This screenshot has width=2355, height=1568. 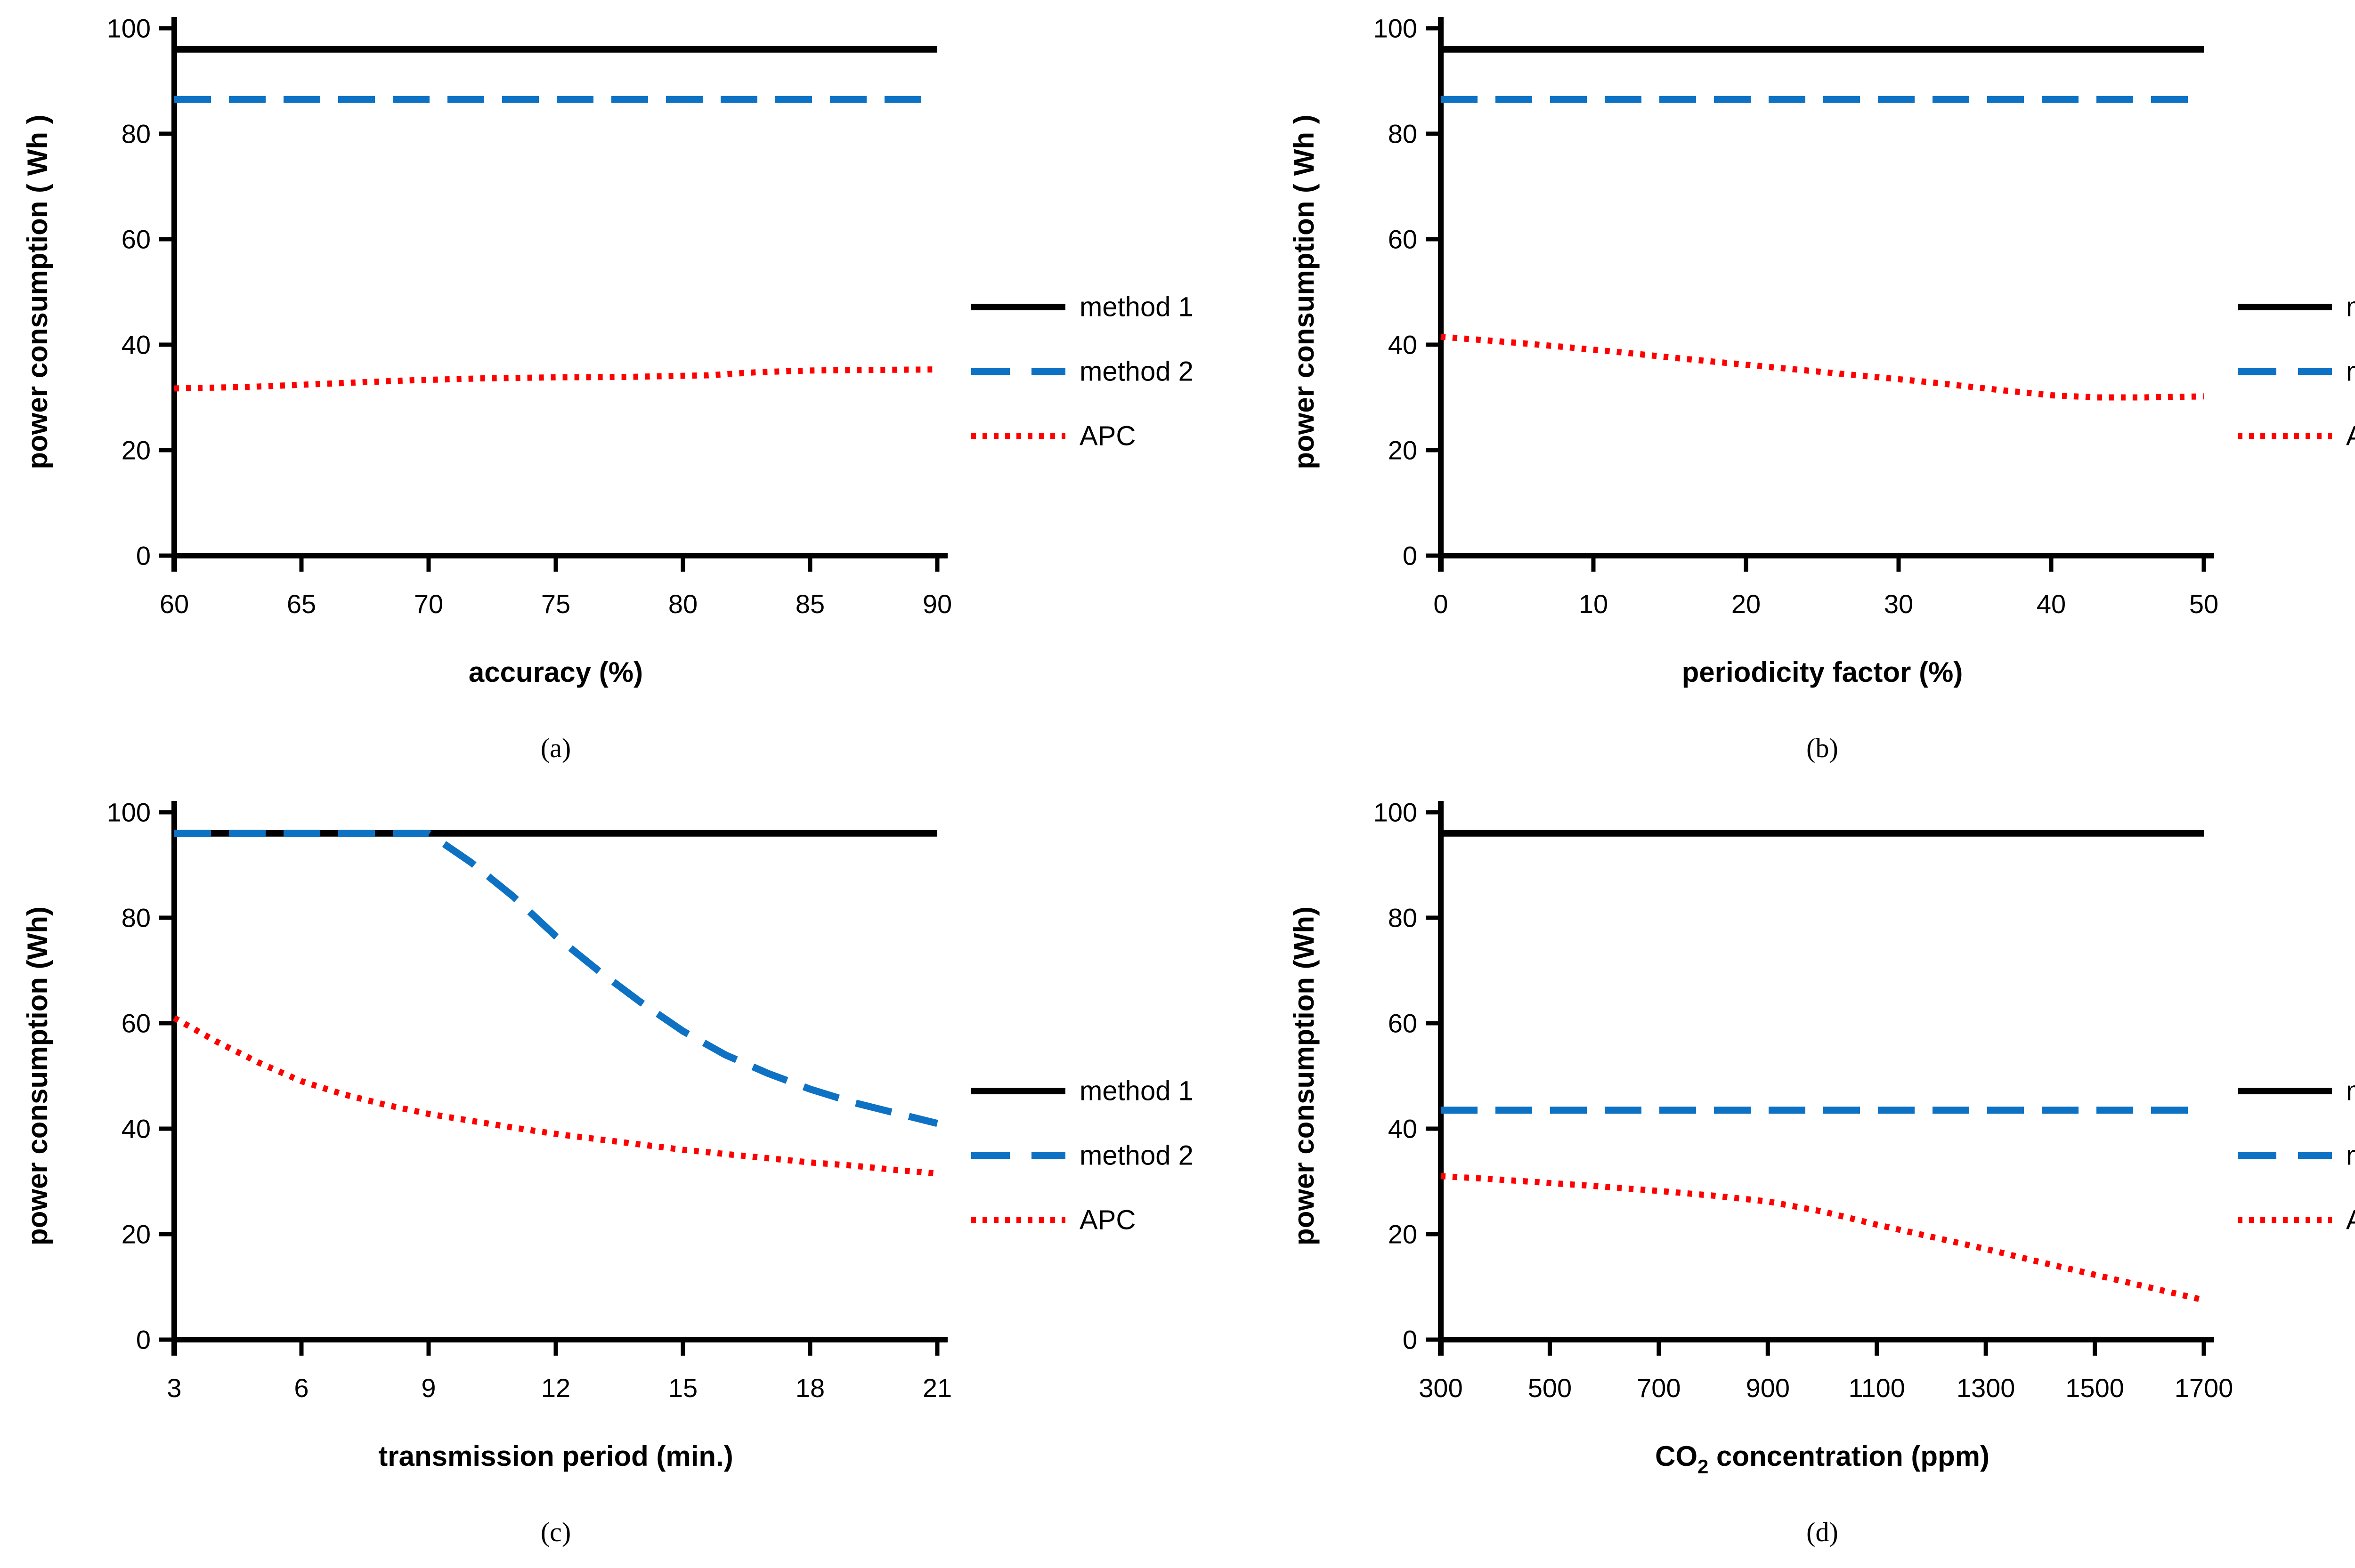 I want to click on x-tick-label: 15, so click(x=683, y=1388).